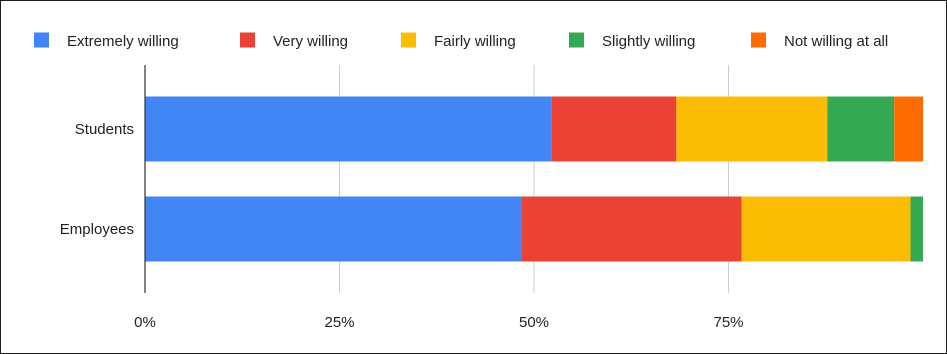 The width and height of the screenshot is (947, 354). Describe the element at coordinates (916, 229) in the screenshot. I see `bar-employees-slightly-willing` at that location.